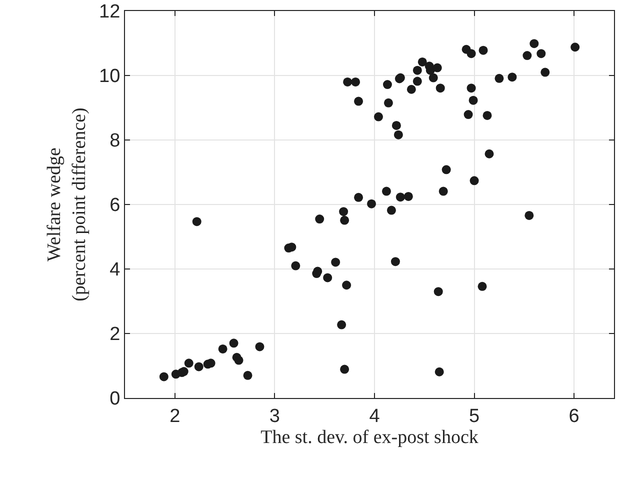 This screenshot has width=617, height=478. I want to click on y-tick-label: 4, so click(115, 270).